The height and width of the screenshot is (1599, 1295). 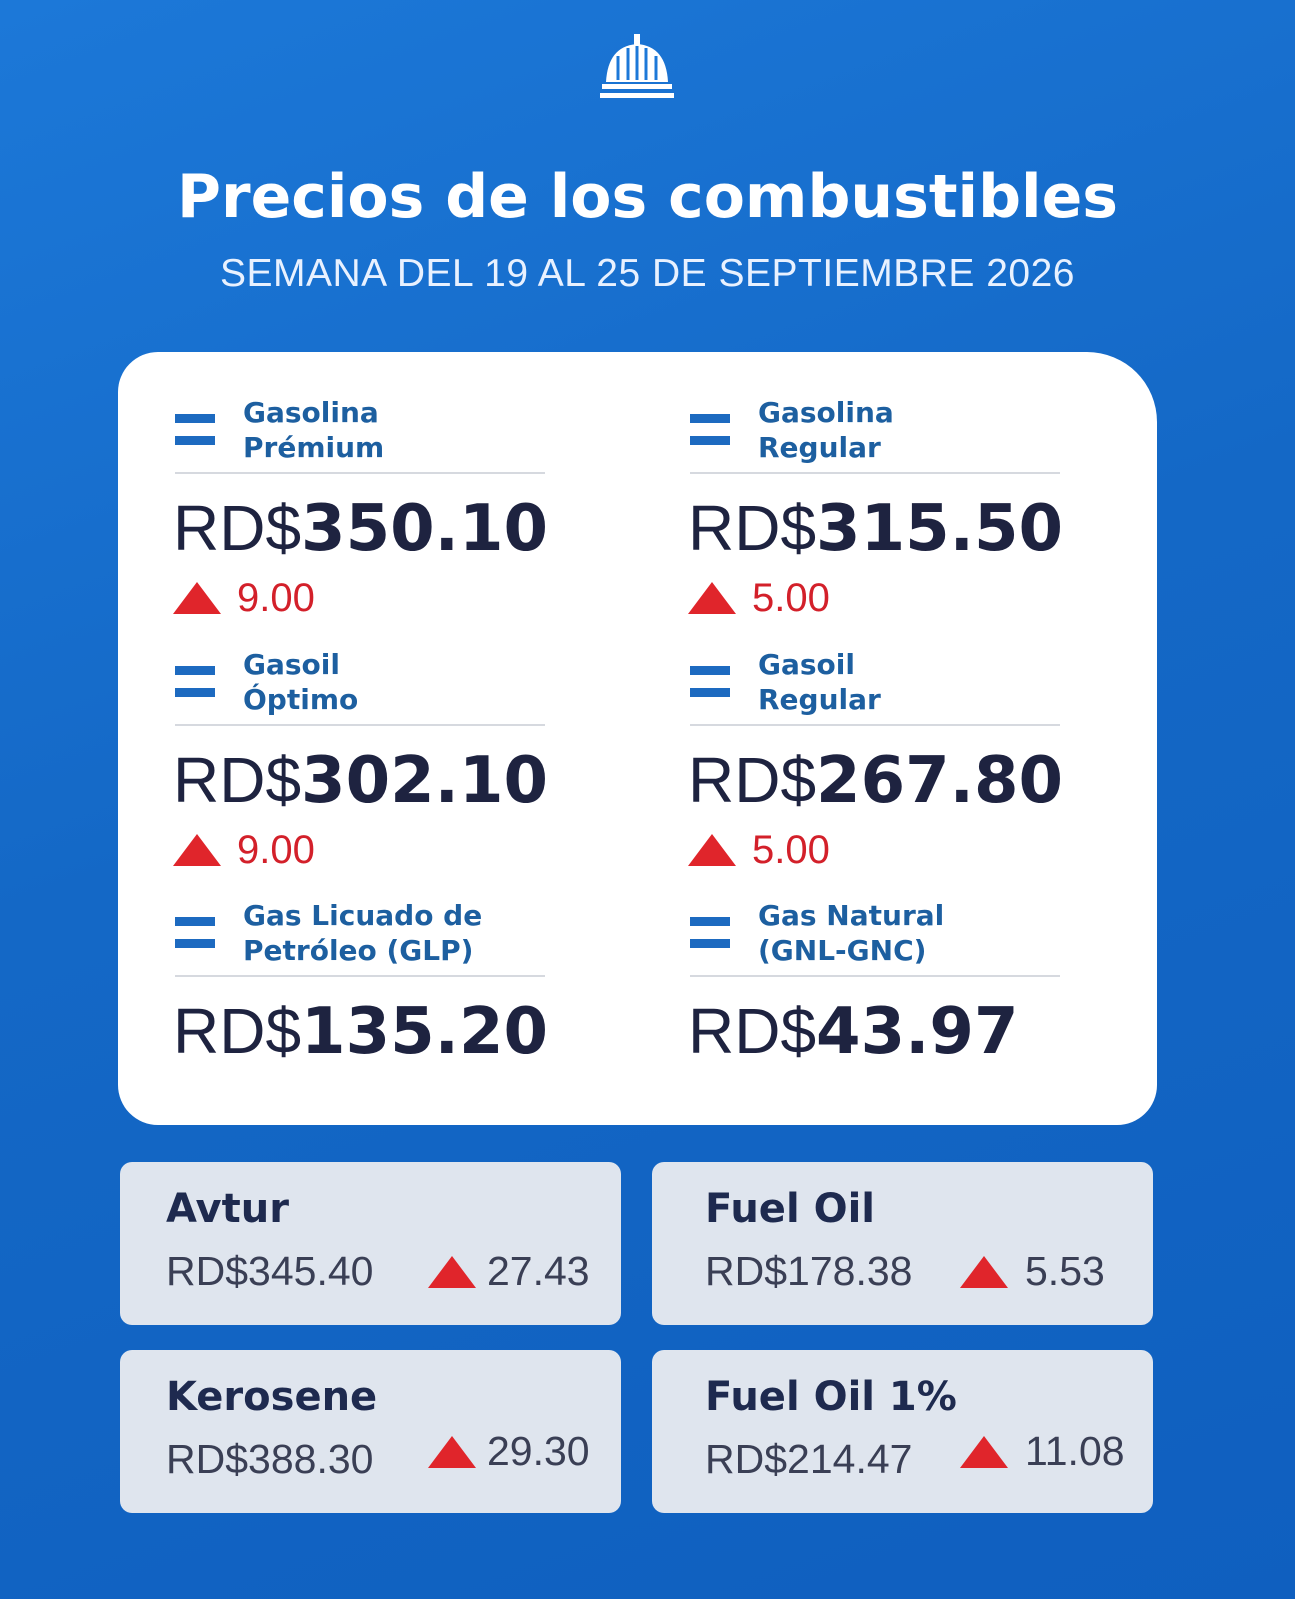 What do you see at coordinates (314, 447) in the screenshot?
I see `fuel-name: Prémium` at bounding box center [314, 447].